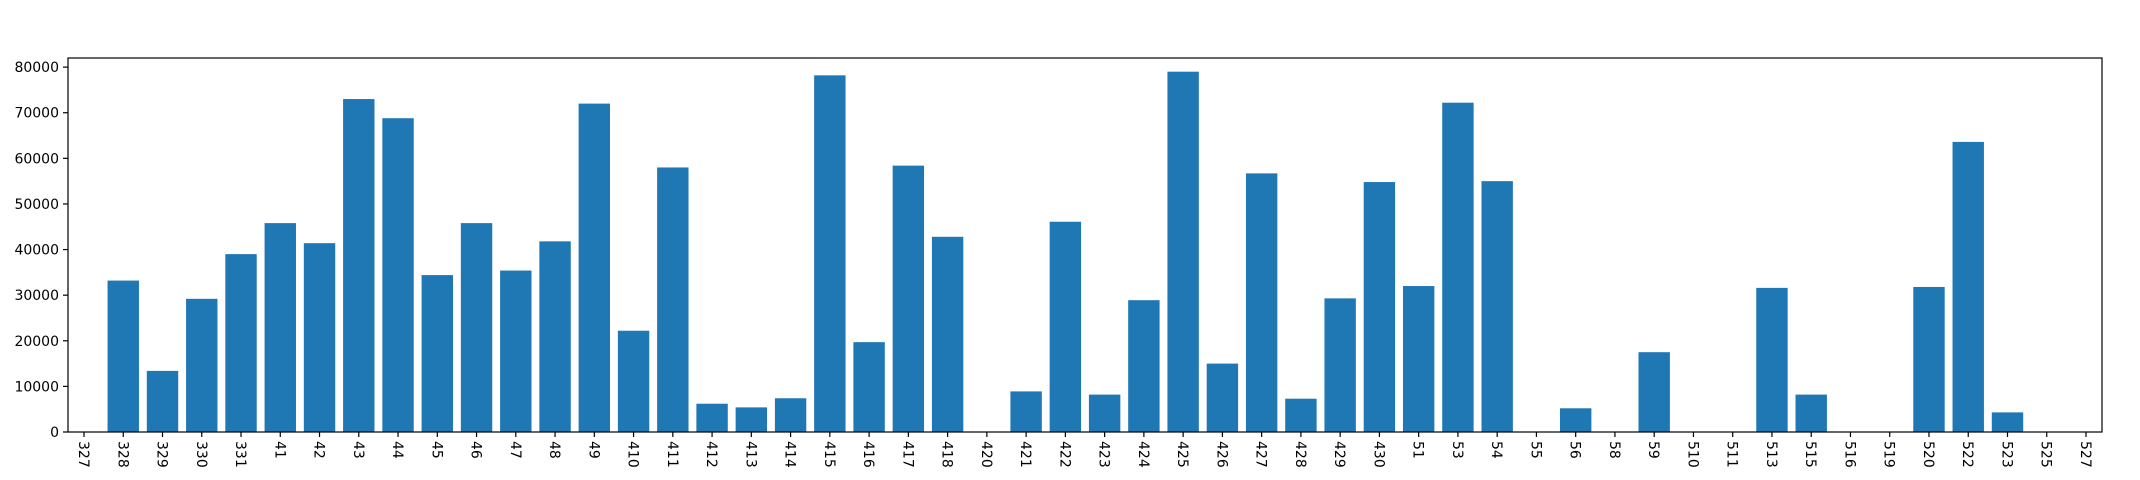 Image resolution: width=2140 pixels, height=480 pixels. Describe the element at coordinates (1221, 454) in the screenshot. I see `x-tick-label: 426` at that location.